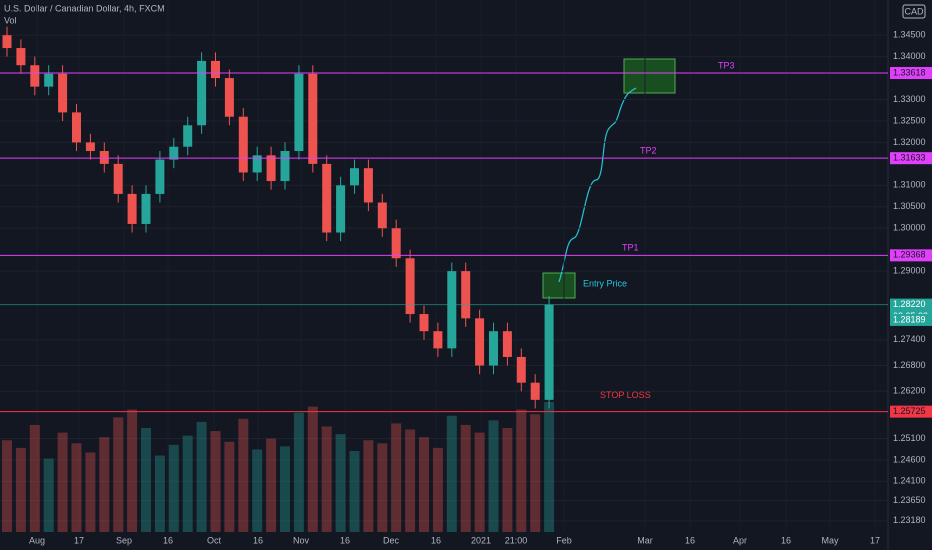  What do you see at coordinates (597, 185) in the screenshot?
I see `projection-path` at bounding box center [597, 185].